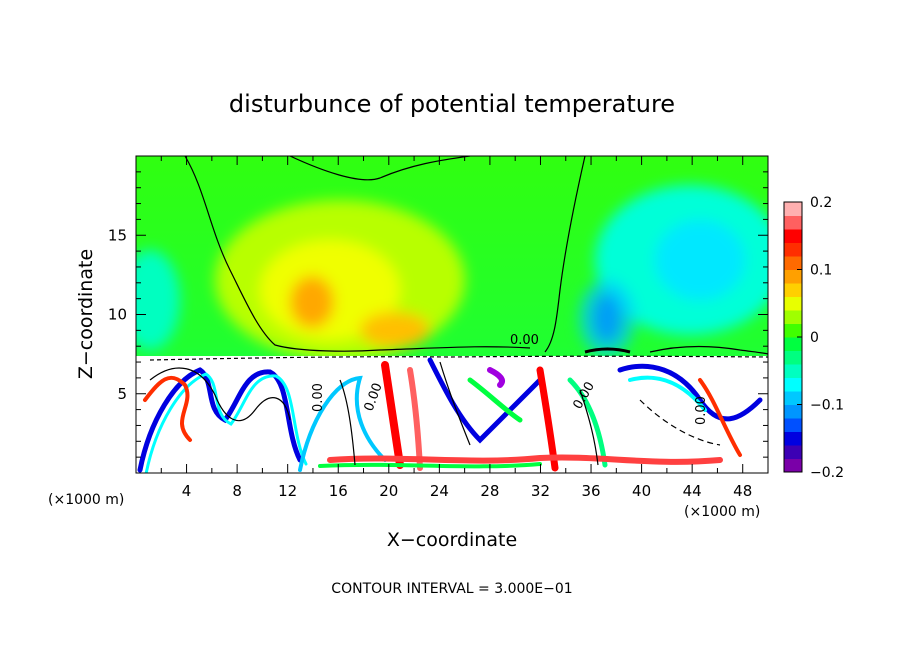 The width and height of the screenshot is (904, 654). Describe the element at coordinates (388, 491) in the screenshot. I see `x-tick-label: 20` at that location.